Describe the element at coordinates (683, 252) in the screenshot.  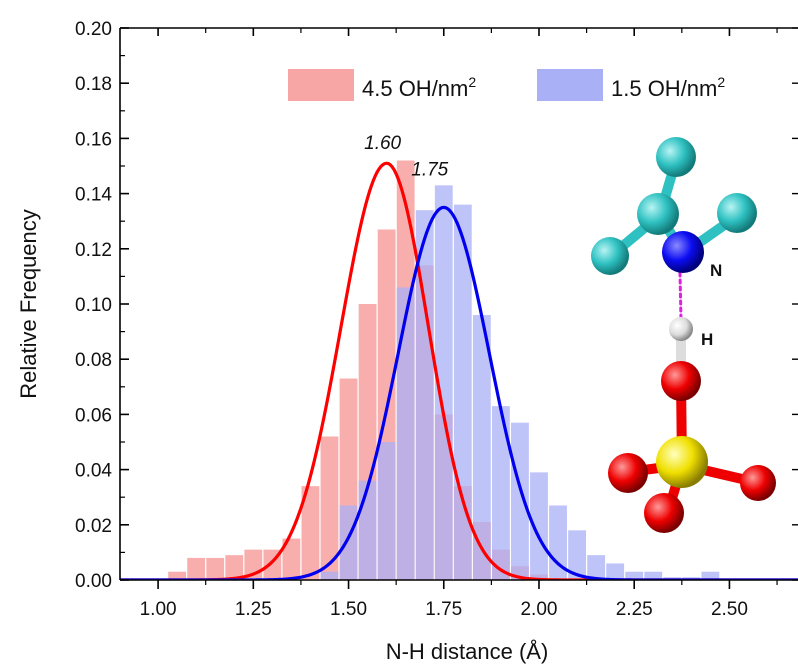
I see `nitrogen-atom-icon` at that location.